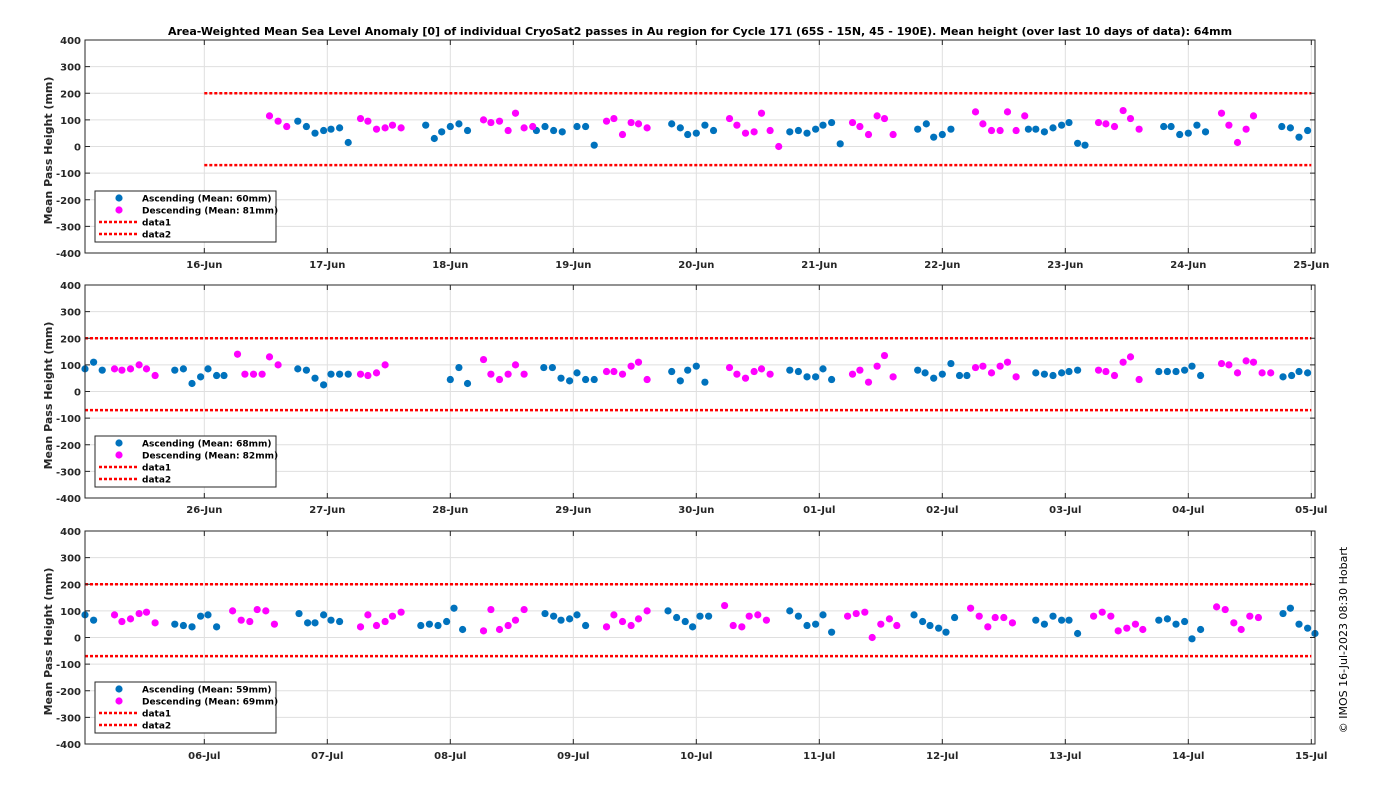 The image size is (1400, 800). Describe the element at coordinates (68, 499) in the screenshot. I see `y-tick-label: -400` at that location.